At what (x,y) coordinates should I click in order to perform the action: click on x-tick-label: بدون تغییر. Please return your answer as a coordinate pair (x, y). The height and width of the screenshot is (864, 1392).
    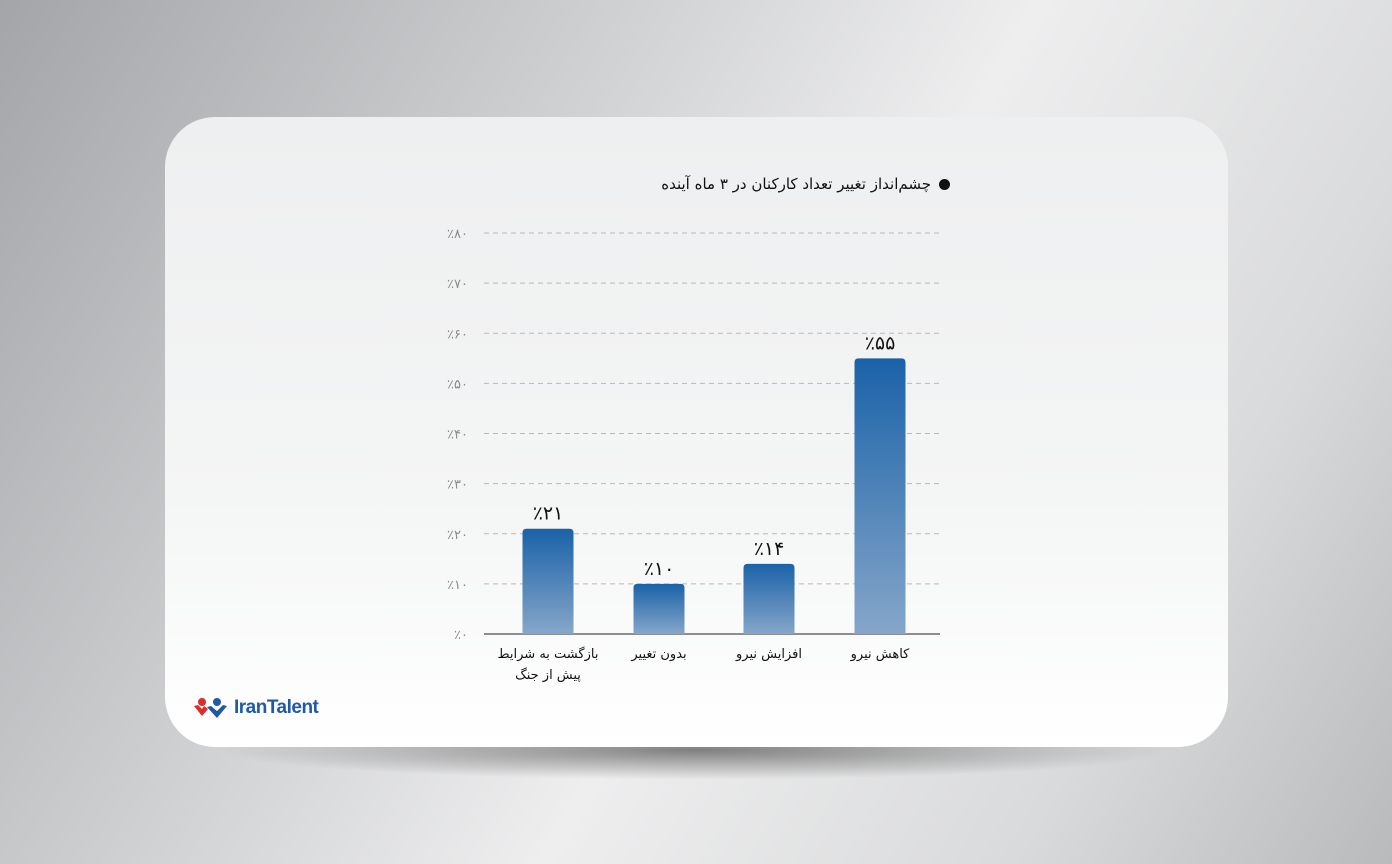
    Looking at the image, I should click on (658, 654).